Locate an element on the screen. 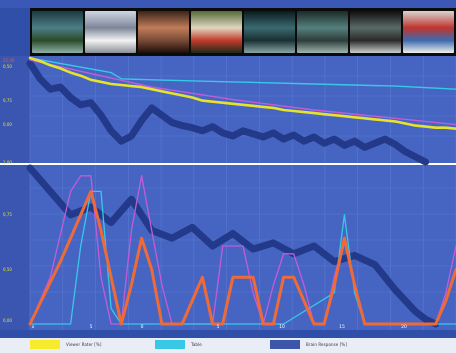 The width and height of the screenshot is (456, 353). x-tick-label: 0 is located at coordinates (142, 327).